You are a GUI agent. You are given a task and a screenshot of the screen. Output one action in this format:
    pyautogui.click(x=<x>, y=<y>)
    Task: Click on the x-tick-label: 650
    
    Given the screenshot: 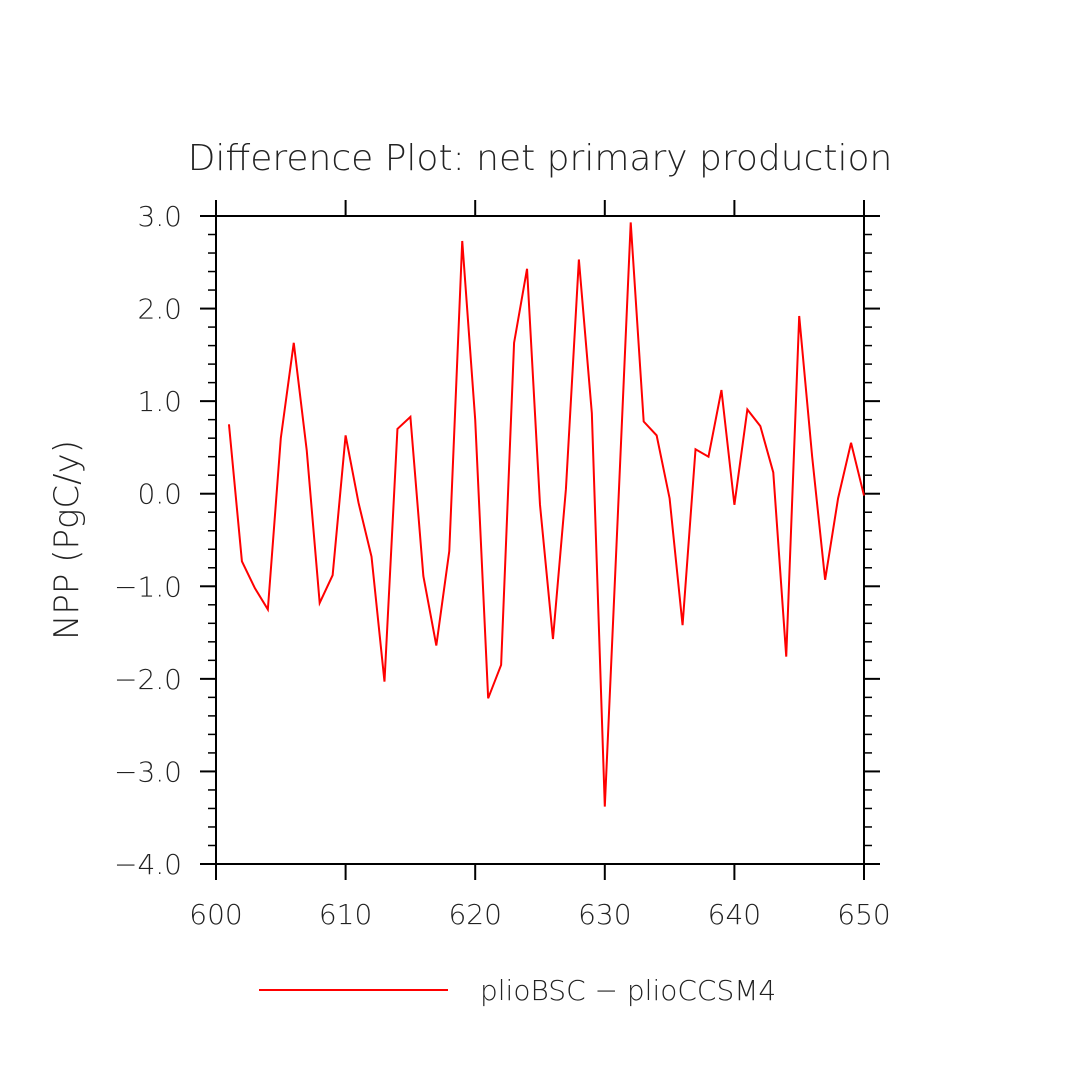 What is the action you would take?
    pyautogui.click(x=863, y=914)
    